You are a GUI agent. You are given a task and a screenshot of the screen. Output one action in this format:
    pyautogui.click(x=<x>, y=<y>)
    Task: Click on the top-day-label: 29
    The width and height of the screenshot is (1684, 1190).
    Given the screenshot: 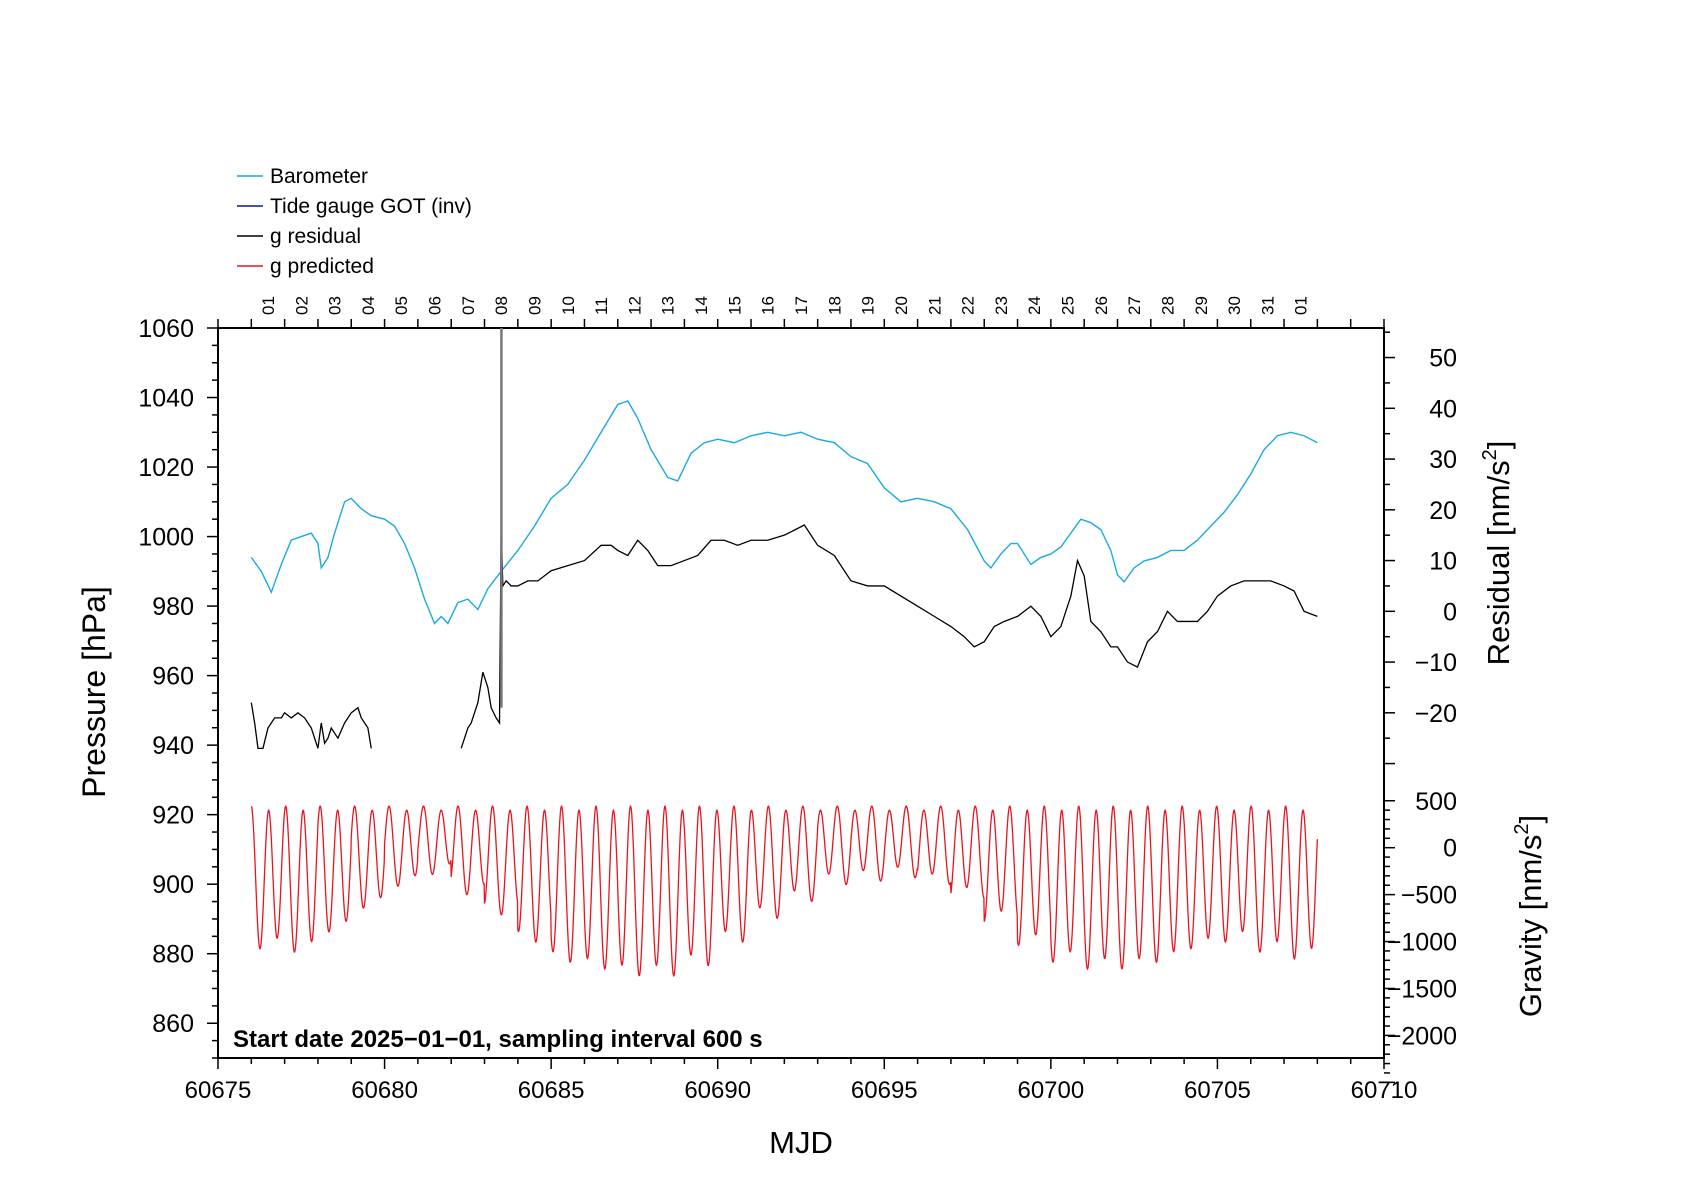 What is the action you would take?
    pyautogui.click(x=1201, y=305)
    